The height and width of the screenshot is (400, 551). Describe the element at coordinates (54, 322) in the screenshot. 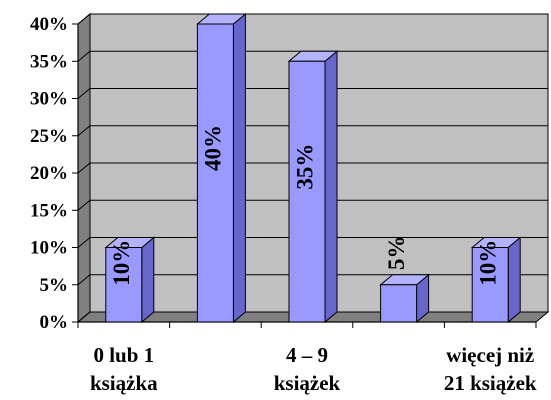

I see `y-tick-label: 0%` at that location.